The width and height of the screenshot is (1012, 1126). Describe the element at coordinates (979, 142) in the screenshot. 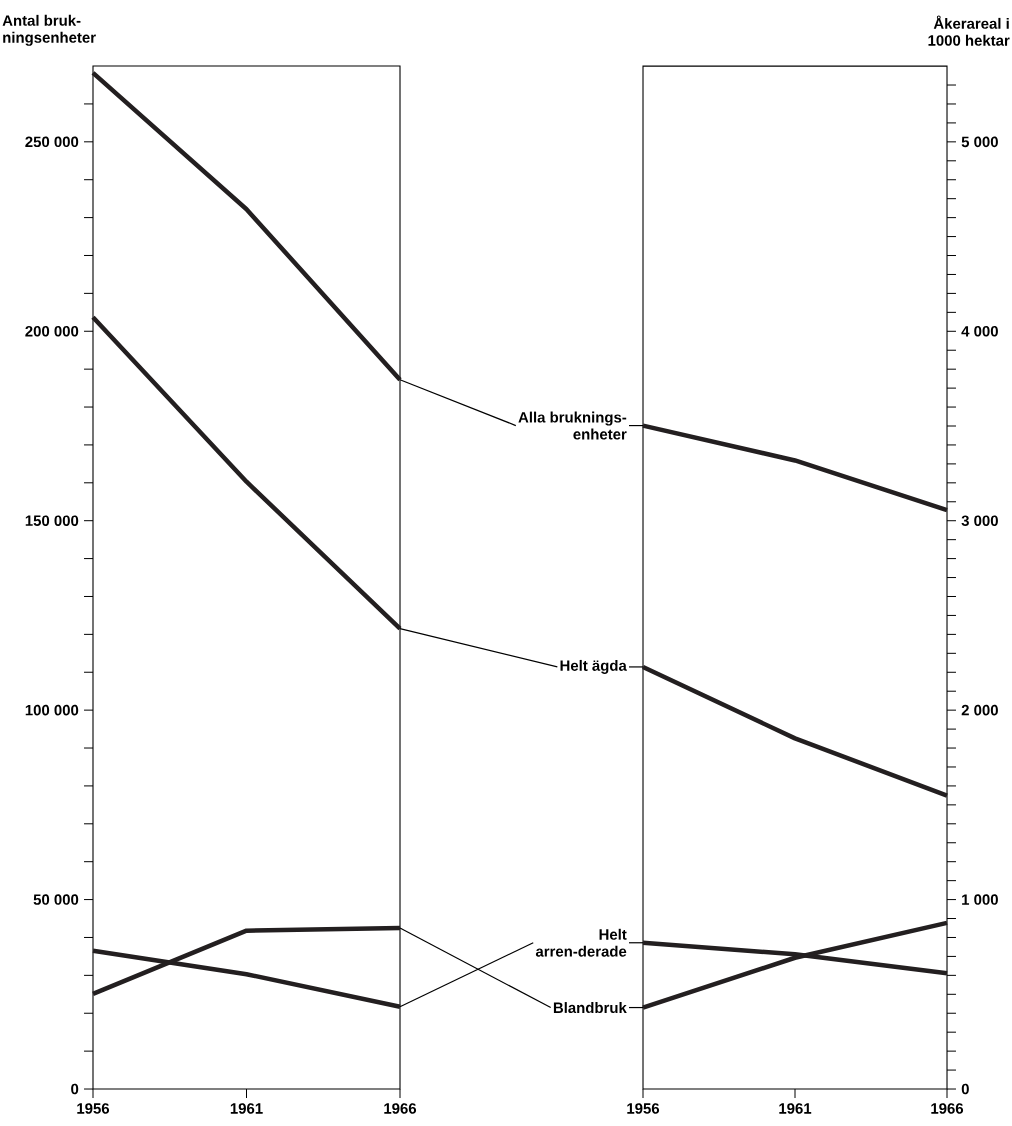

I see `y-tick-label: 5 000` at that location.